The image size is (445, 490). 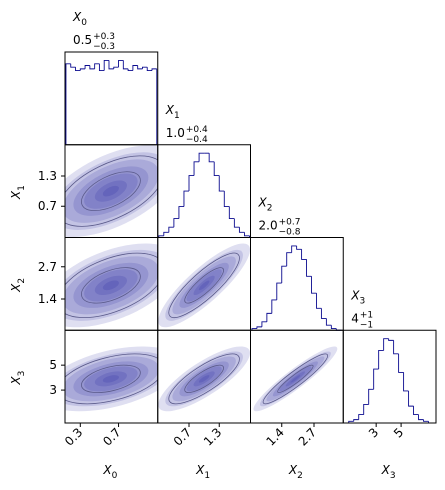 What do you see at coordinates (47, 267) in the screenshot?
I see `y-tick-label: 2.7` at bounding box center [47, 267].